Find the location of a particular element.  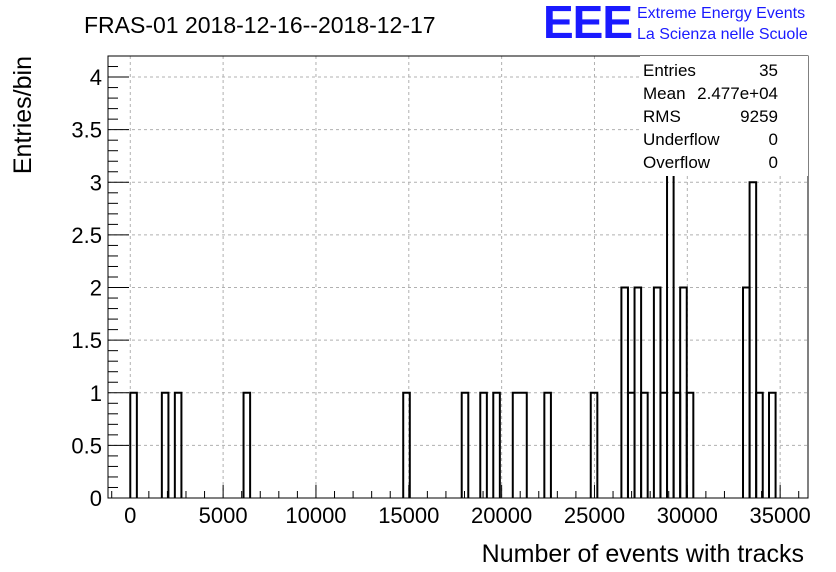

stats-label: Overflow is located at coordinates (677, 162).